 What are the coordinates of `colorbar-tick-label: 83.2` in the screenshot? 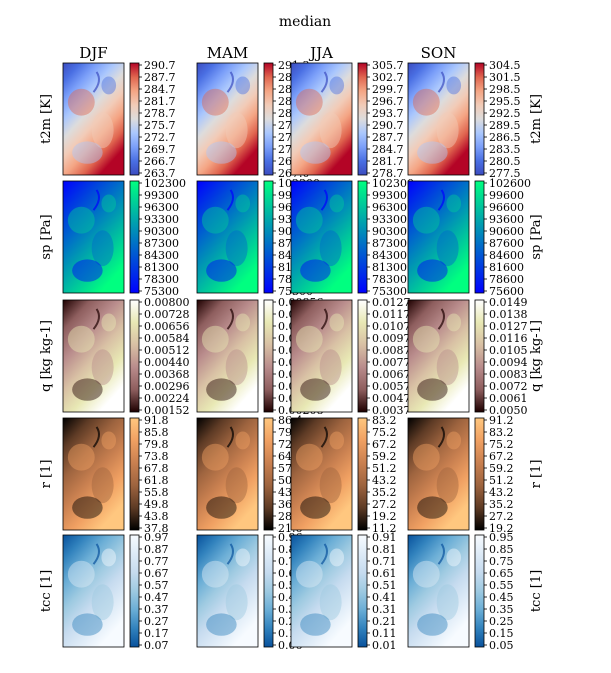 It's located at (501, 432).